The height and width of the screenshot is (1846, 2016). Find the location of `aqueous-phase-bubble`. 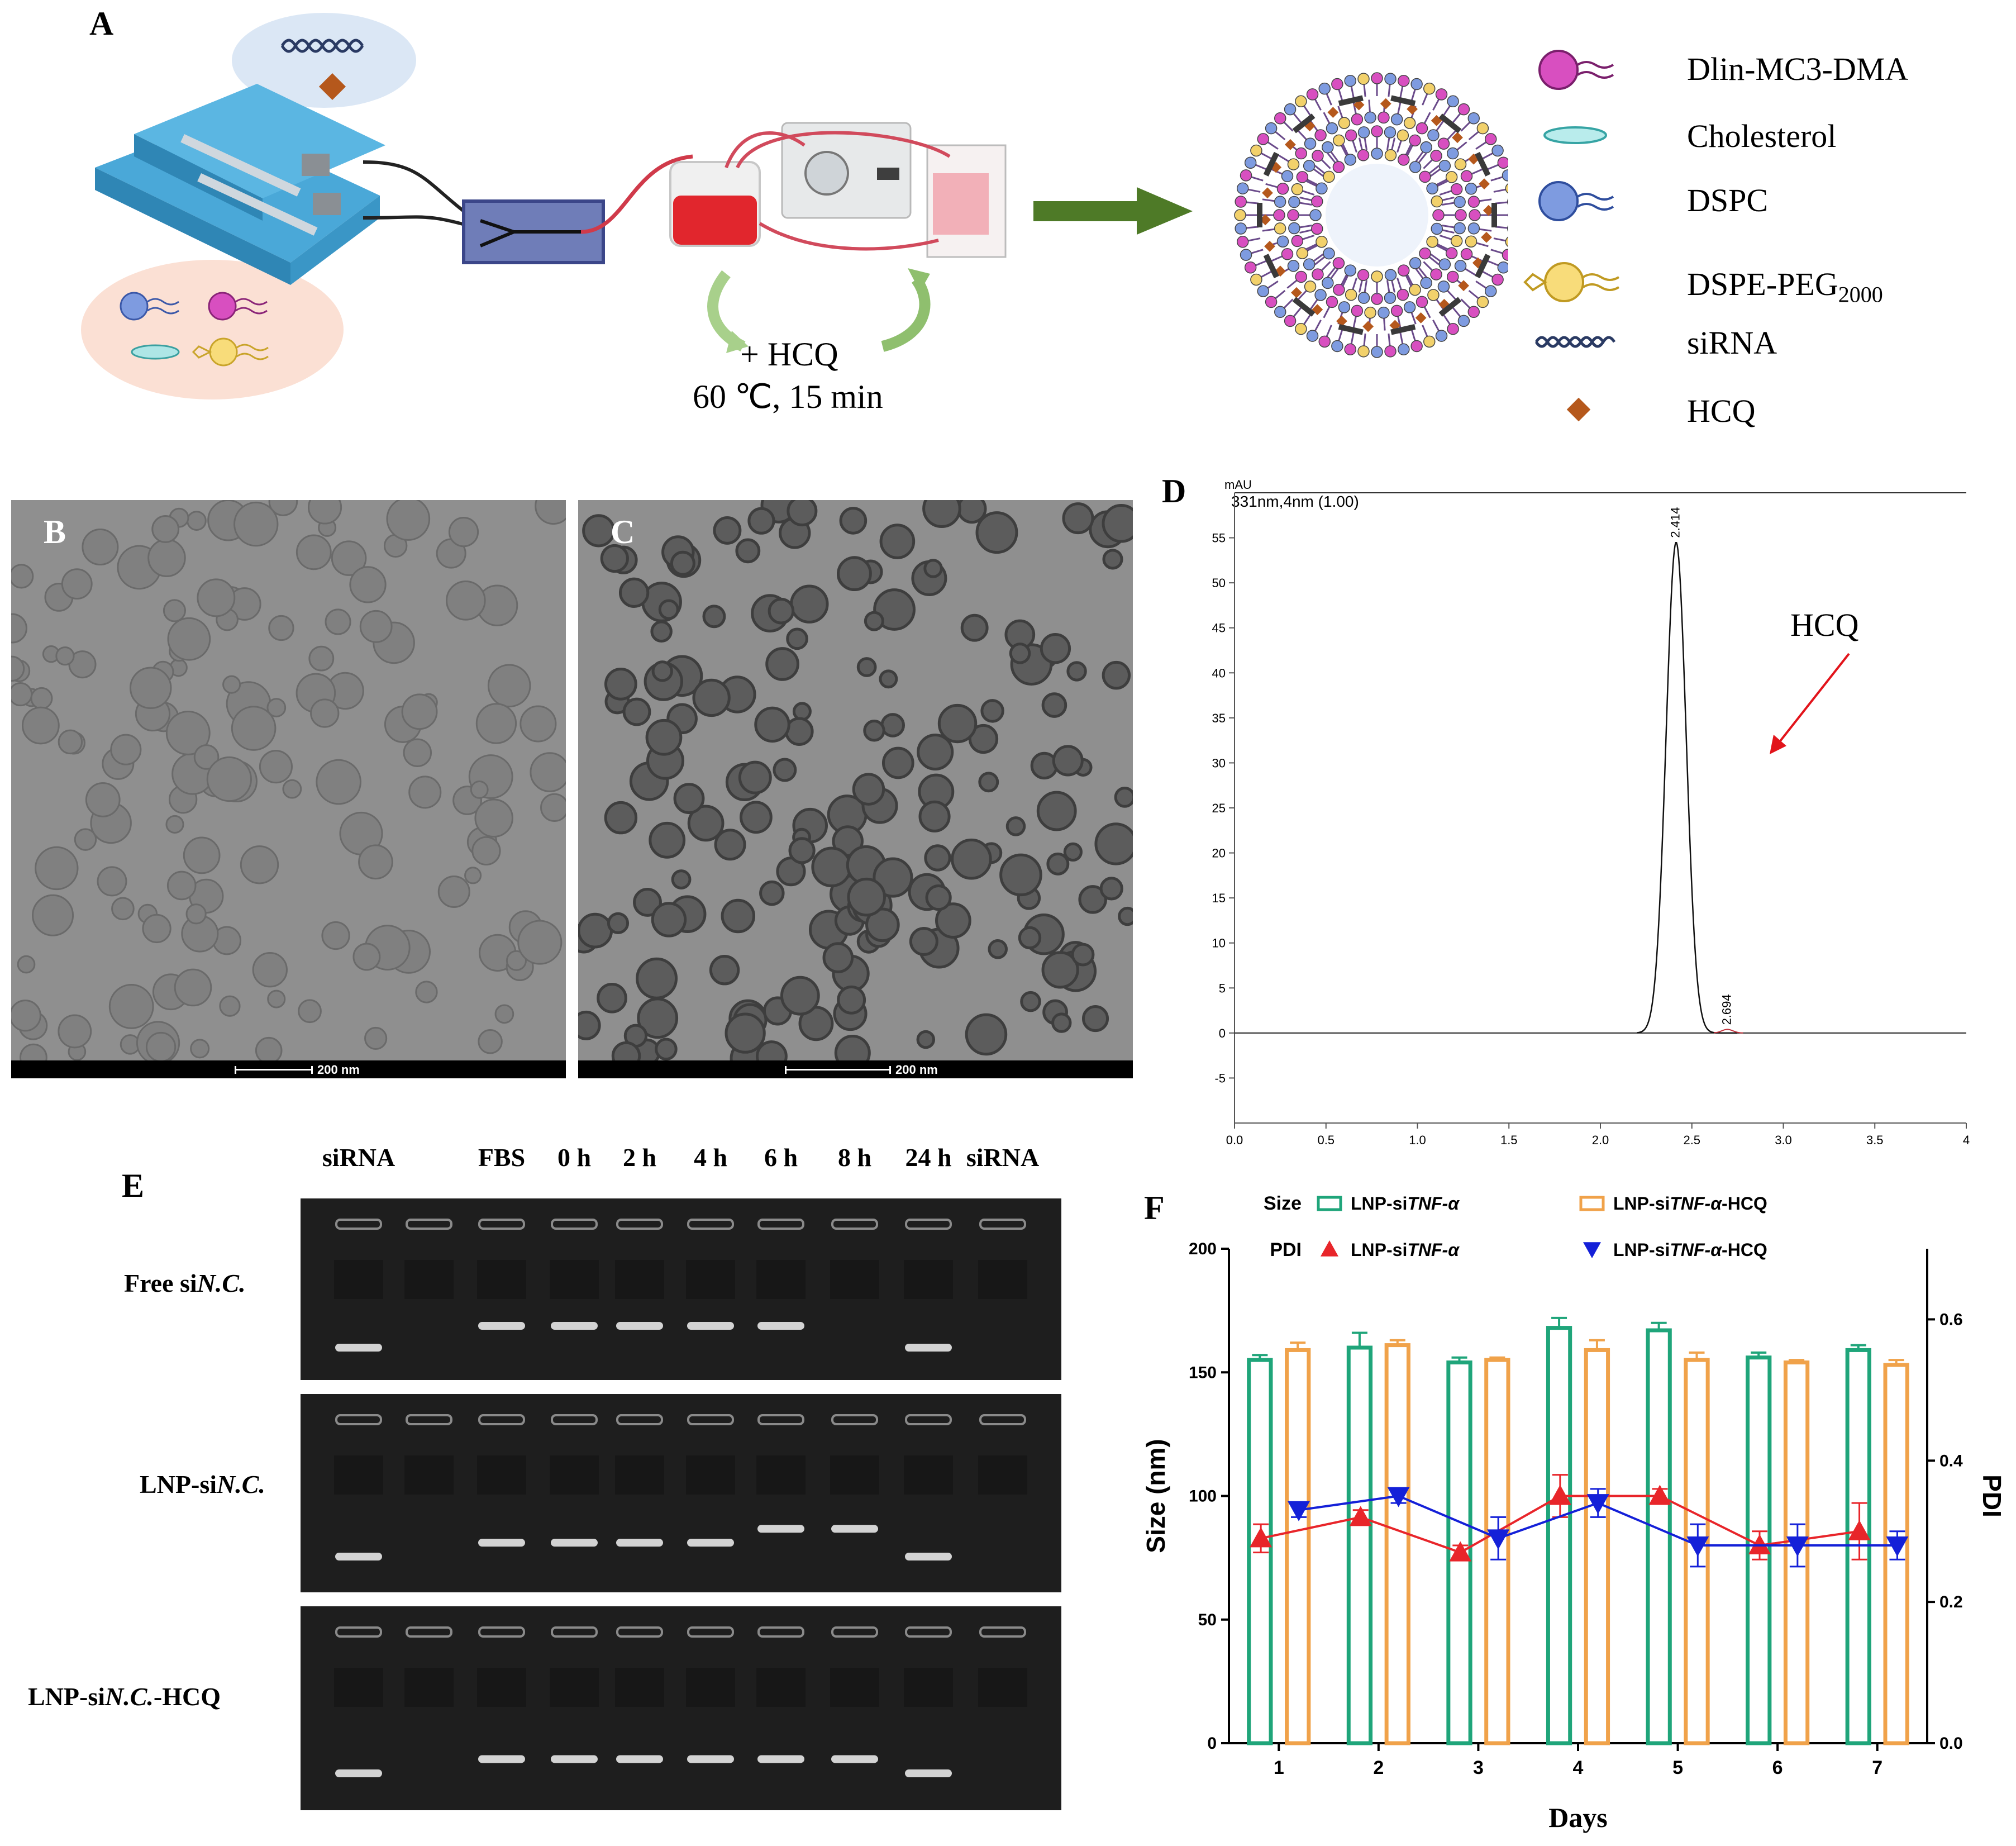

aqueous-phase-bubble is located at coordinates (324, 60).